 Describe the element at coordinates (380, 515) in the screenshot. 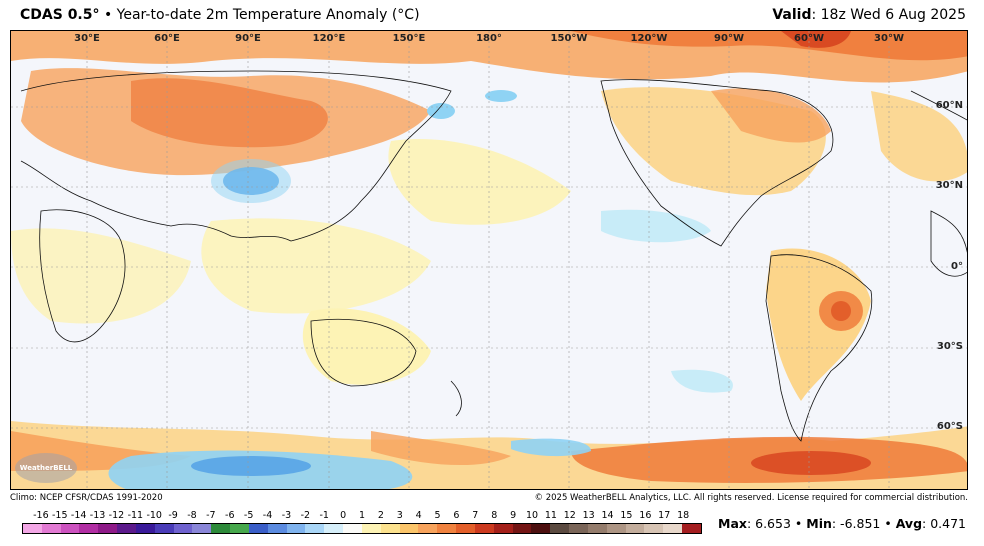

I see `colorbar-tick-label: 2` at that location.